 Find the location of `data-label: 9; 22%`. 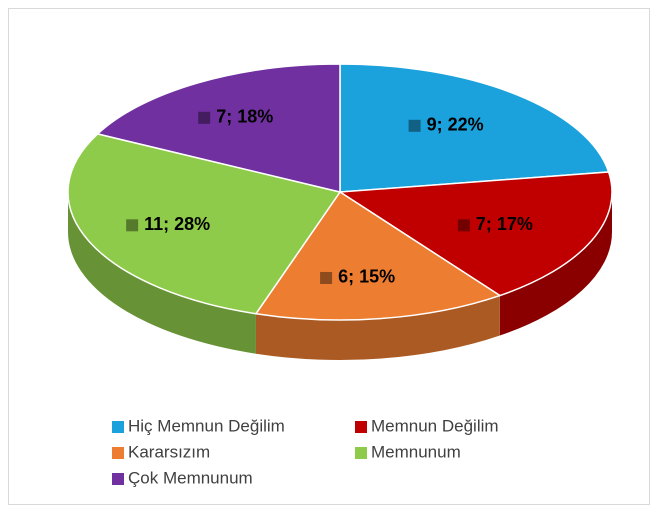

data-label: 9; 22% is located at coordinates (455, 125).